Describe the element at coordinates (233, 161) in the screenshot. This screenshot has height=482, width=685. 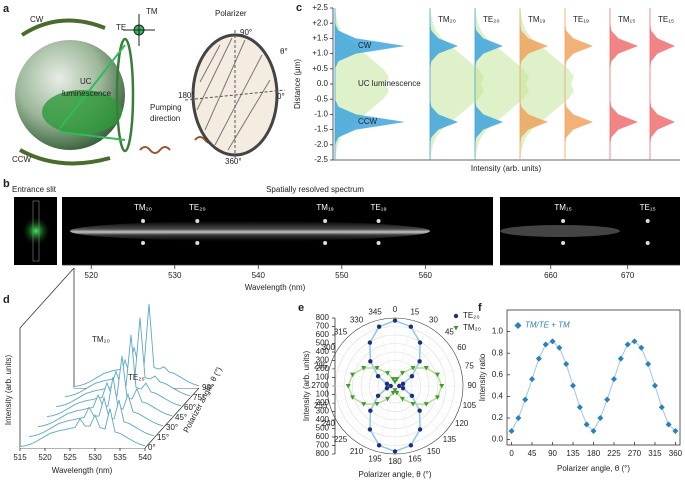
I see `label: 360°` at that location.